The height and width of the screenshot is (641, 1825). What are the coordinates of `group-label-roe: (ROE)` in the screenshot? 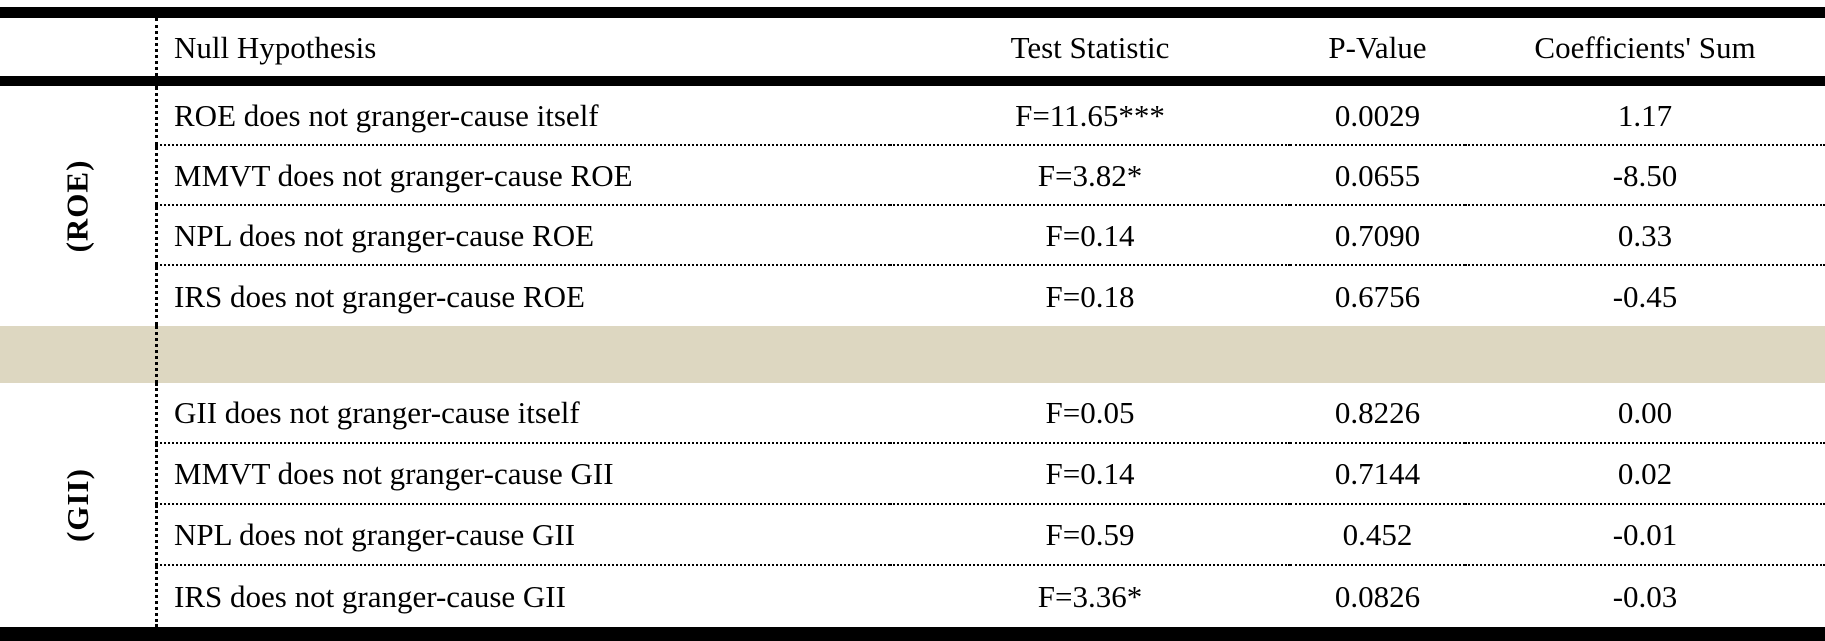 It's located at (77, 206).